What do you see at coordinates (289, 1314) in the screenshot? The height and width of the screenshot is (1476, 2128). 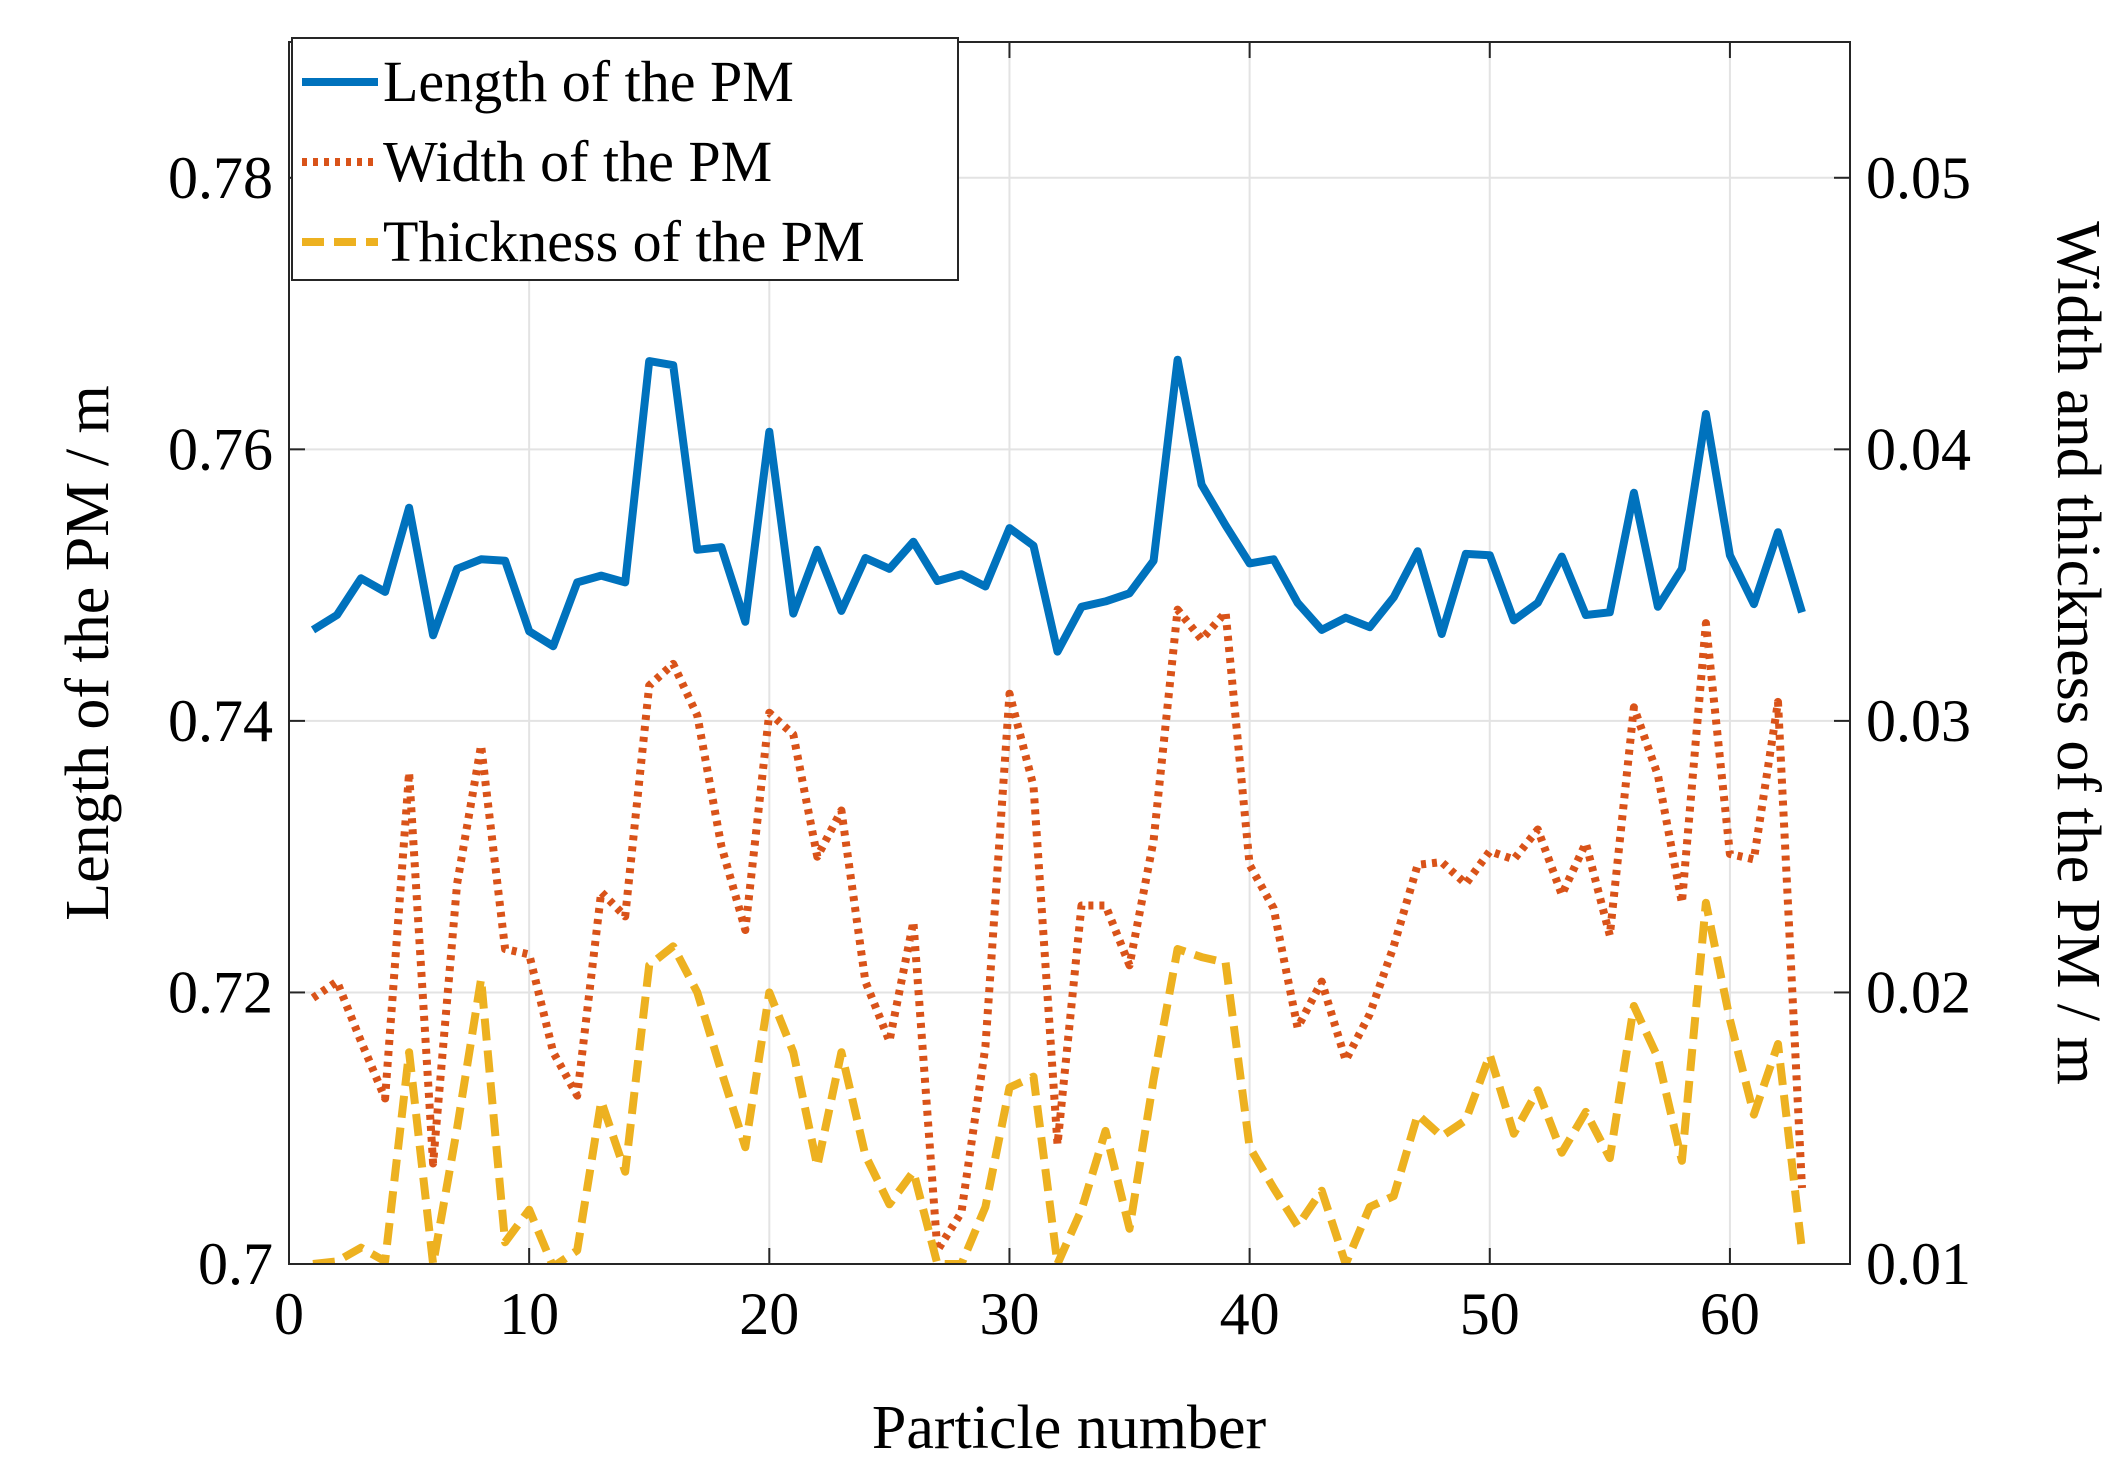 I see `x-tick-label: 0` at bounding box center [289, 1314].